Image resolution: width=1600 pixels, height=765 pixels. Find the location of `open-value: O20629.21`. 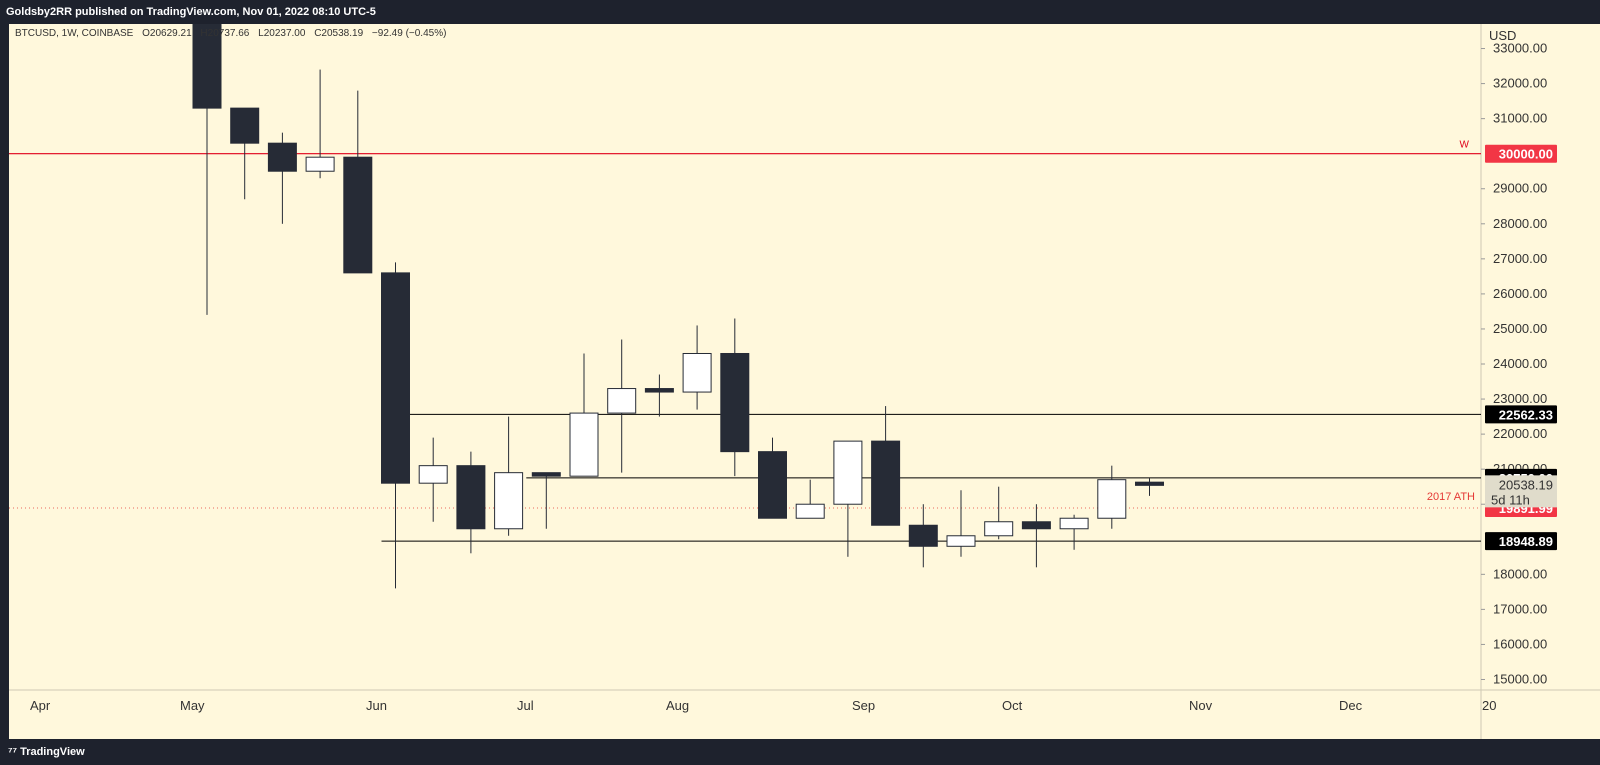

open-value: O20629.21 is located at coordinates (167, 33).